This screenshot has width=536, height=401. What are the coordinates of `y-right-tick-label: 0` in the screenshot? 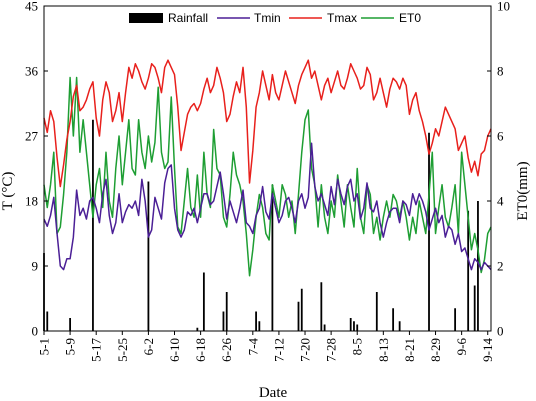 It's located at (500, 331).